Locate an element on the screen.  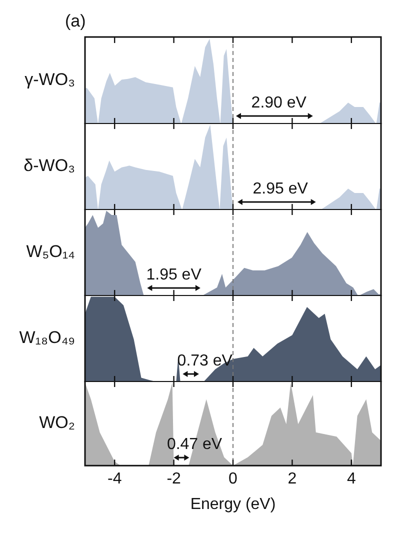
x-tick-label: -4 is located at coordinates (114, 479).